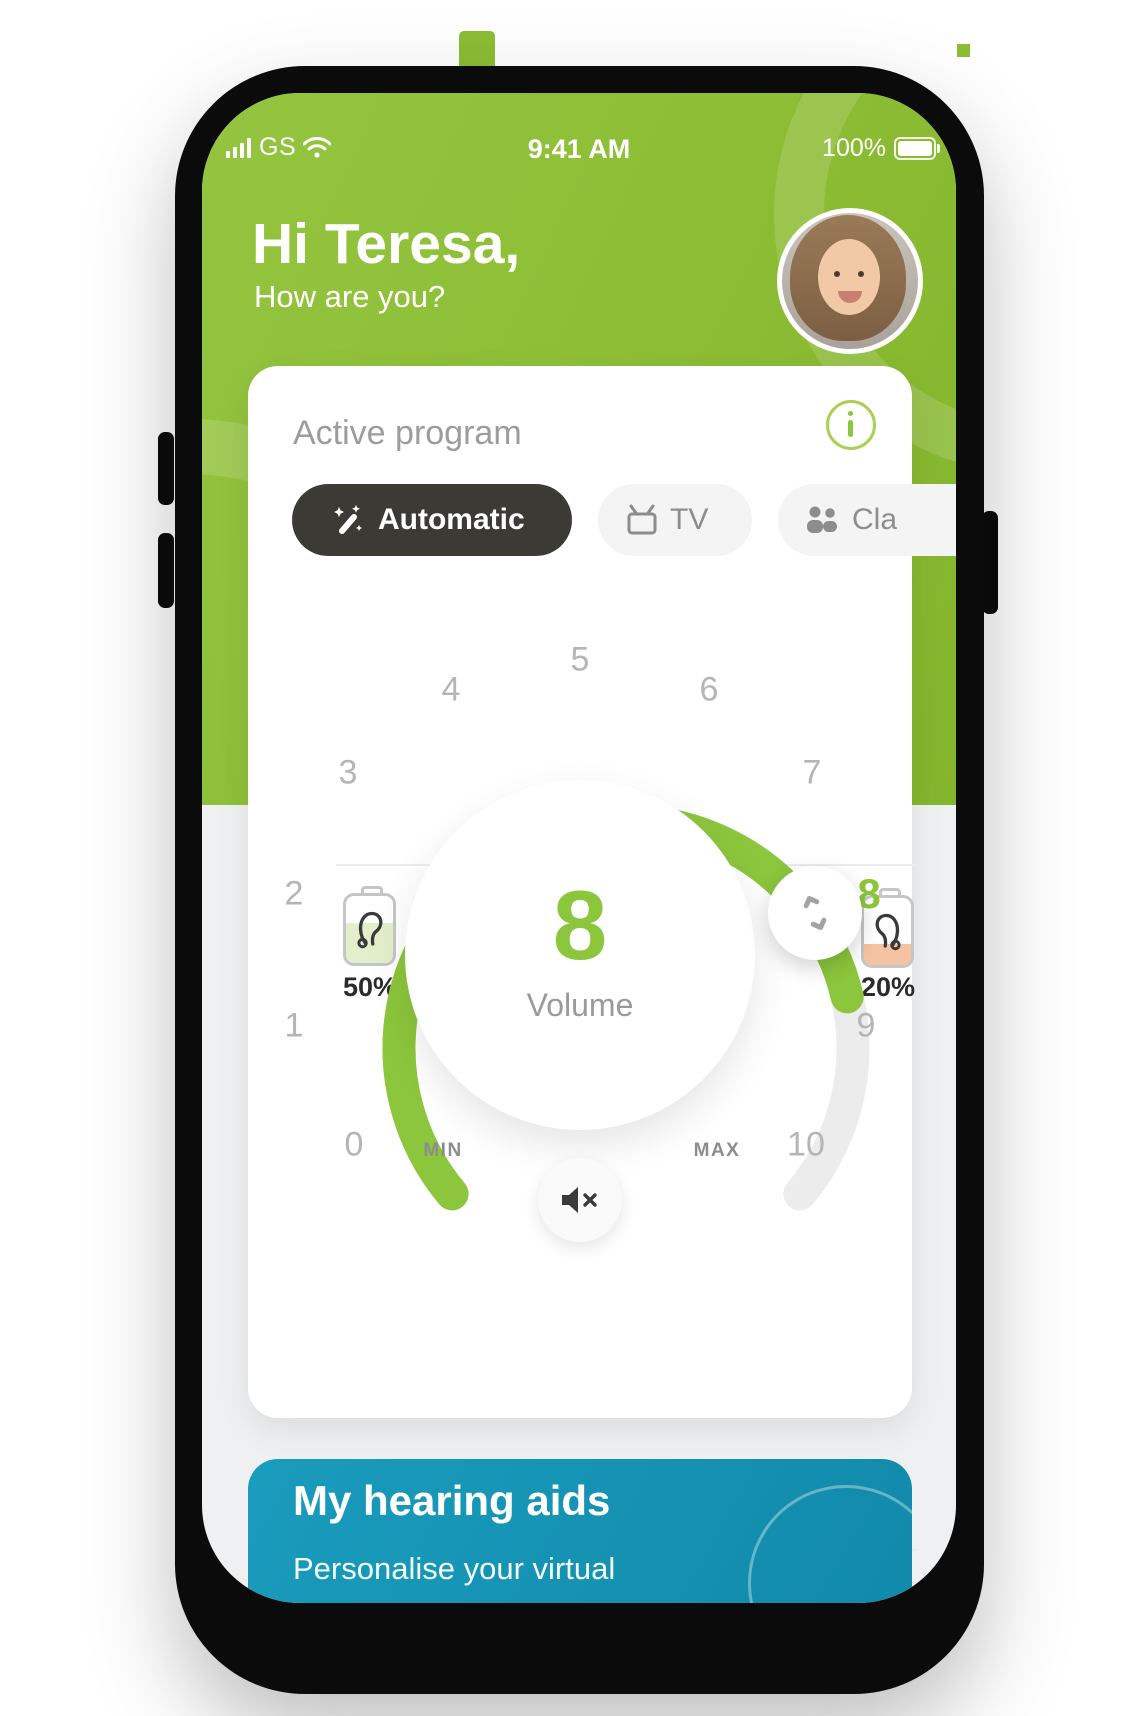  I want to click on battery-icon, so click(917, 148).